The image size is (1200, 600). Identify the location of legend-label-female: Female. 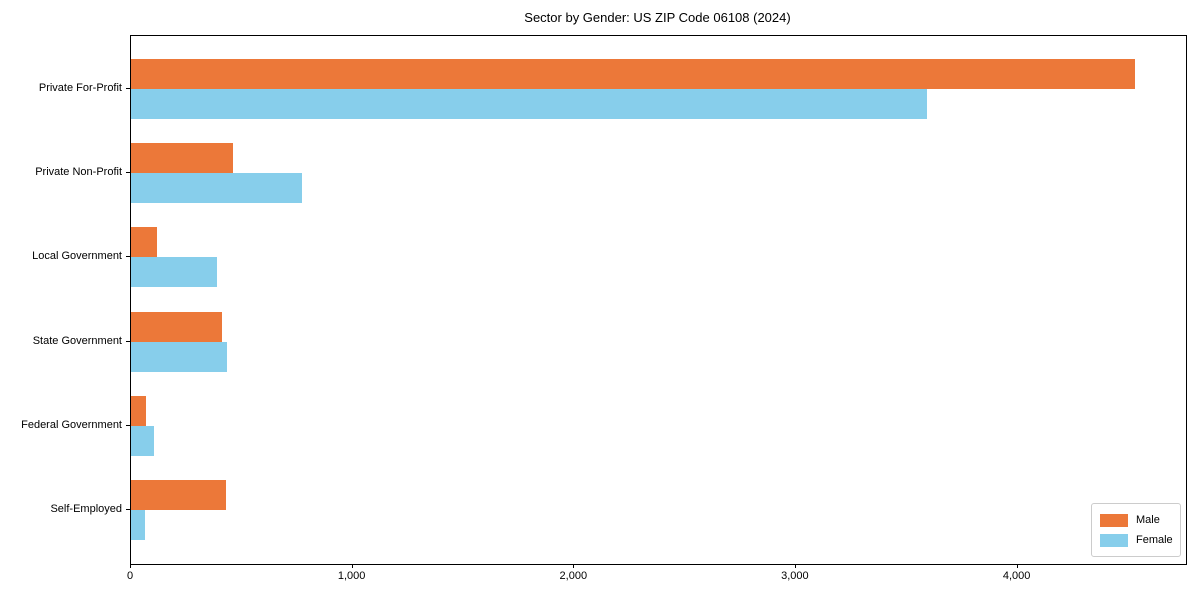
(1154, 539).